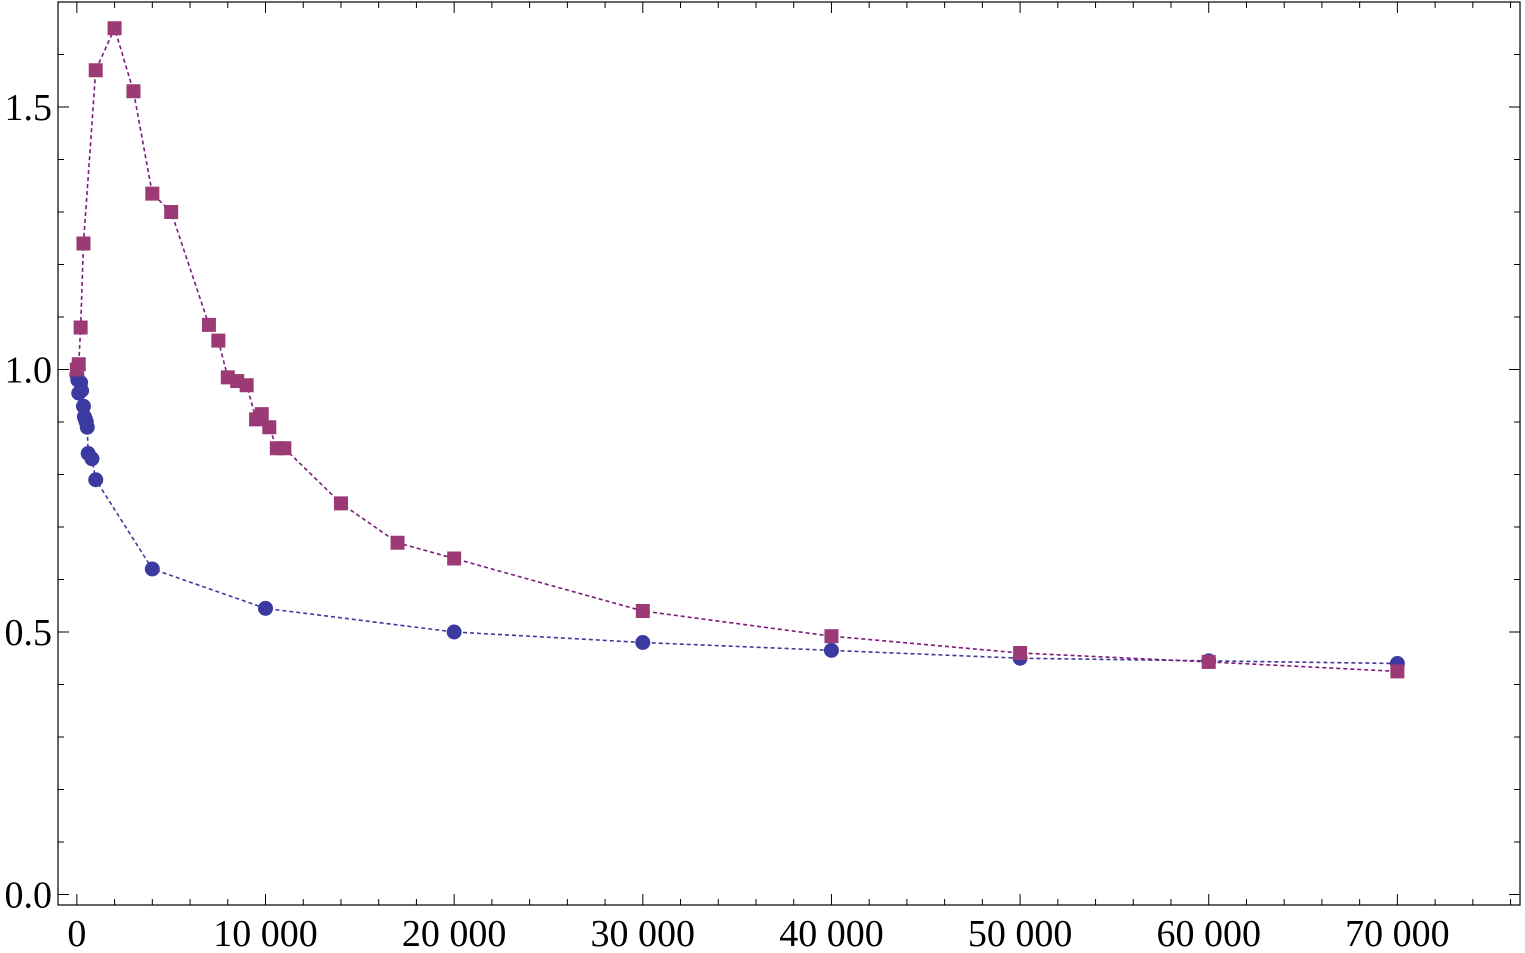 This screenshot has height=953, width=1525. I want to click on y-tick-labels: 0.0 0.5 1.0 1.5, so click(29, 502).